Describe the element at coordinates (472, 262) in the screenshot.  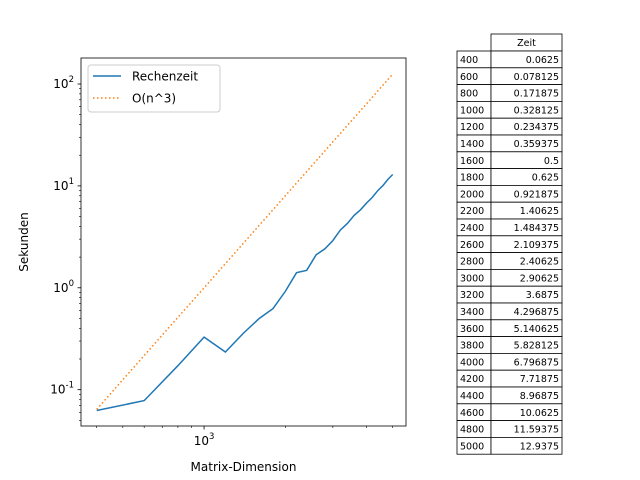
I see `table-row-label: 2800` at that location.